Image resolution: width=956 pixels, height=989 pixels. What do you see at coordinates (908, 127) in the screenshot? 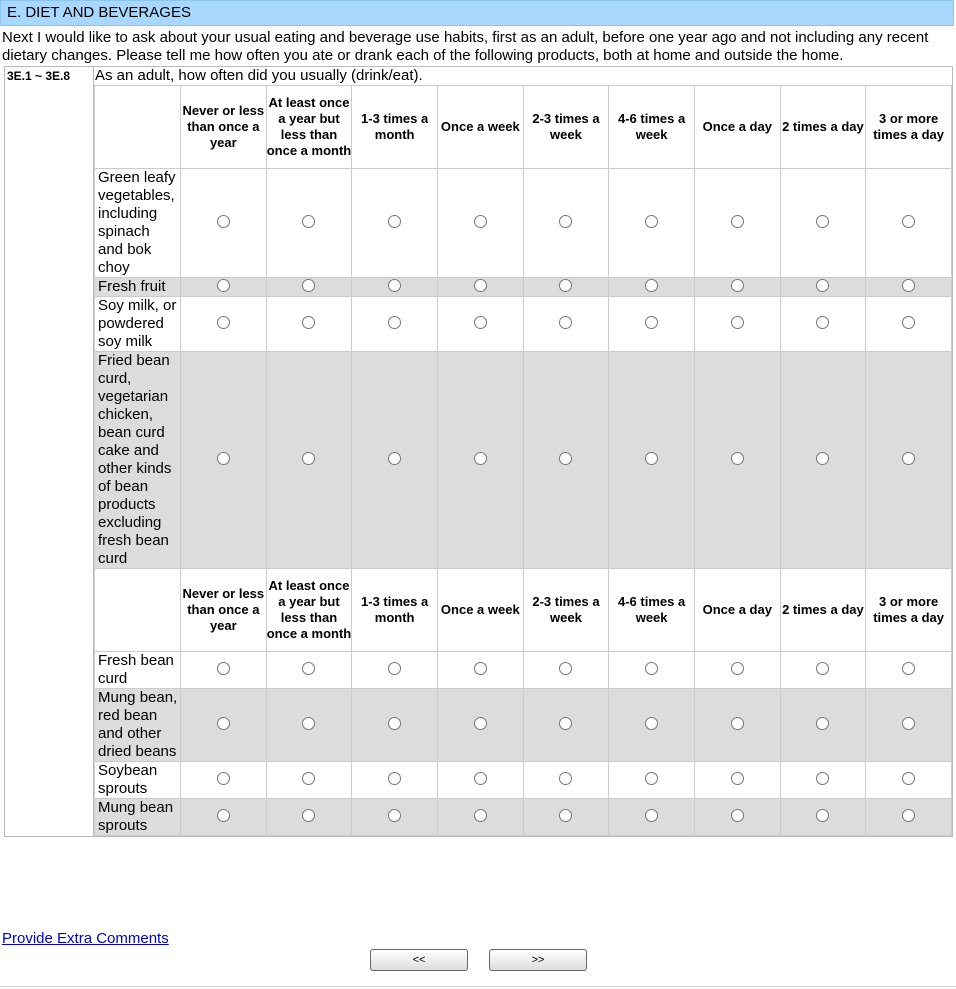
I see `column-header: 3 or more times a day` at bounding box center [908, 127].